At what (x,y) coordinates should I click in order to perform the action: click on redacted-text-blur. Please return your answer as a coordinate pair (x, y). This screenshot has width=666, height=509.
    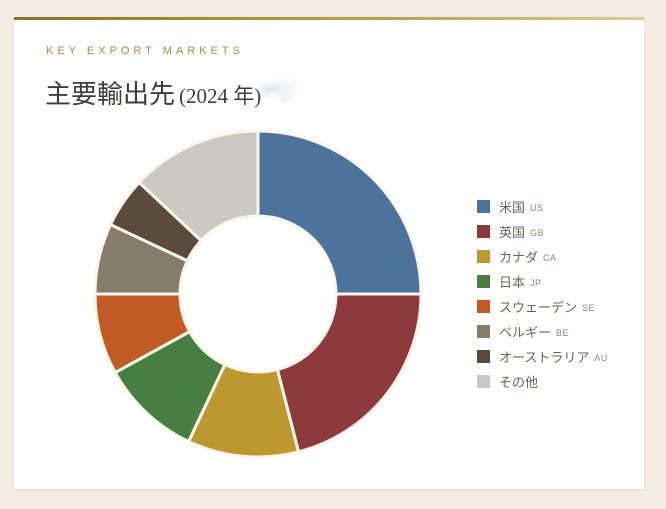
    Looking at the image, I should click on (279, 91).